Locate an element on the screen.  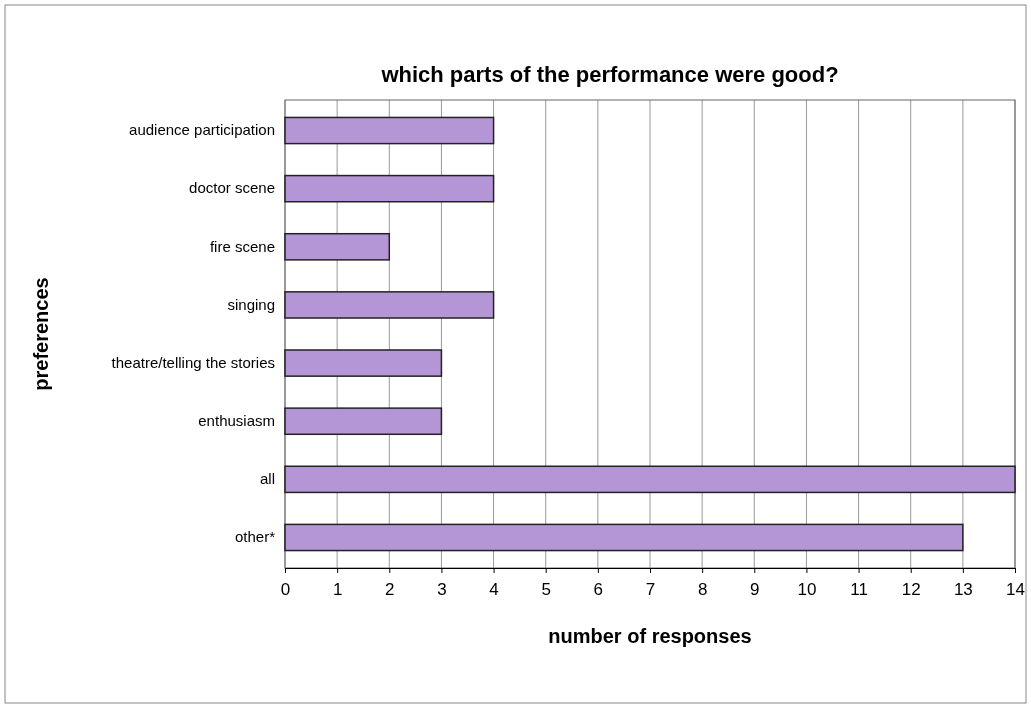
x-tick-label: 14 is located at coordinates (1015, 589).